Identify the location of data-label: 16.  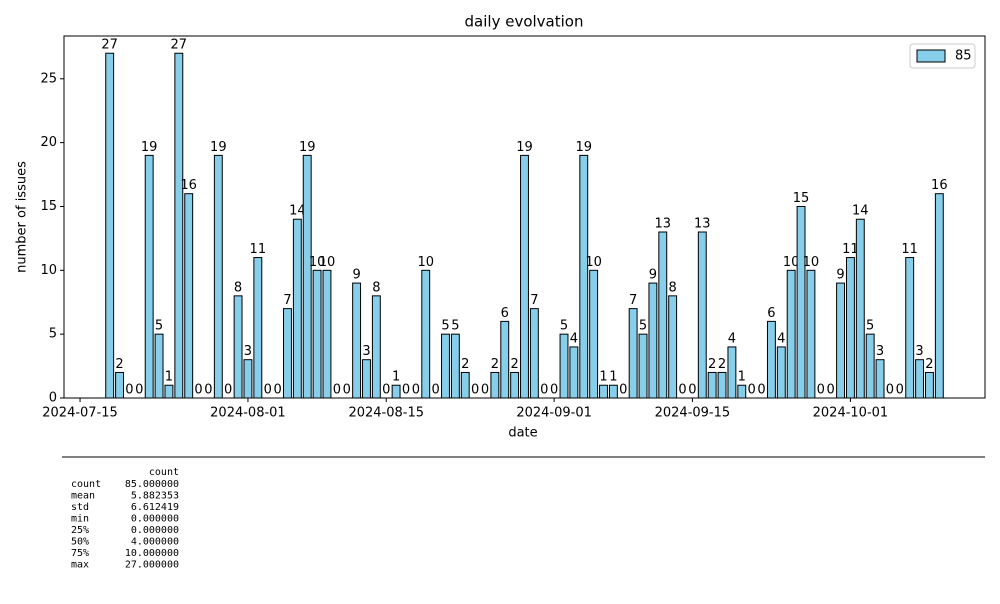
(188, 185).